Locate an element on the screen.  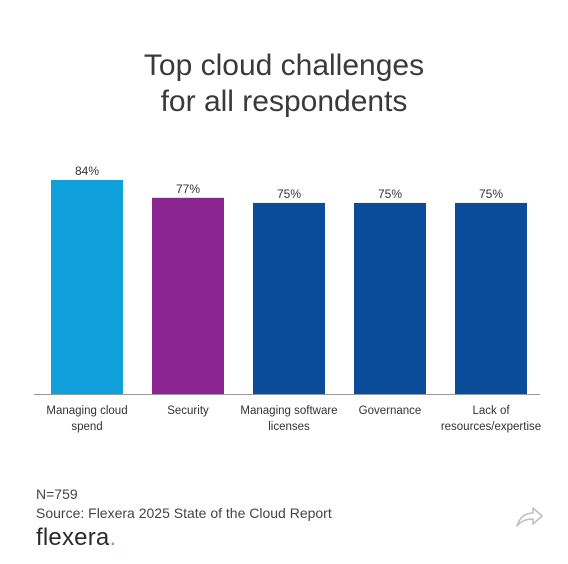
chart-title-line-2: for all respondents is located at coordinates (284, 101).